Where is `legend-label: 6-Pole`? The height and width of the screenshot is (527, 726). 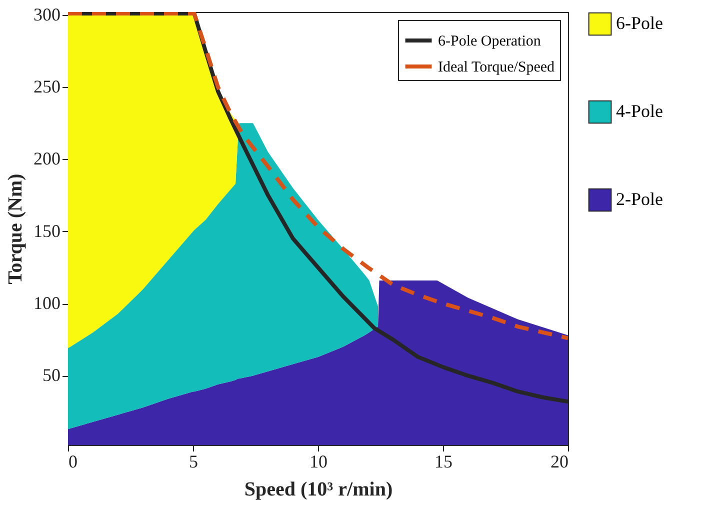 legend-label: 6-Pole is located at coordinates (640, 23).